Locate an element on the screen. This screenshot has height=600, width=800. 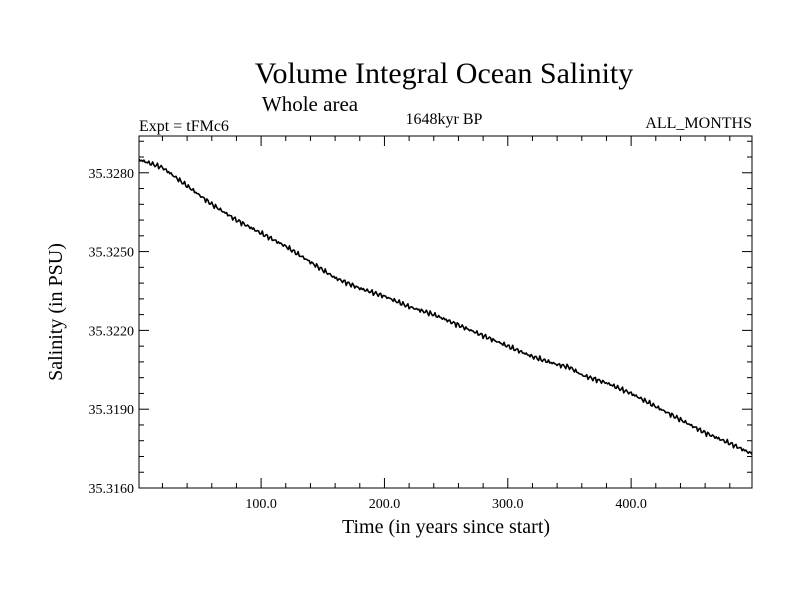
months-label: ALL_MONTHS is located at coordinates (698, 123).